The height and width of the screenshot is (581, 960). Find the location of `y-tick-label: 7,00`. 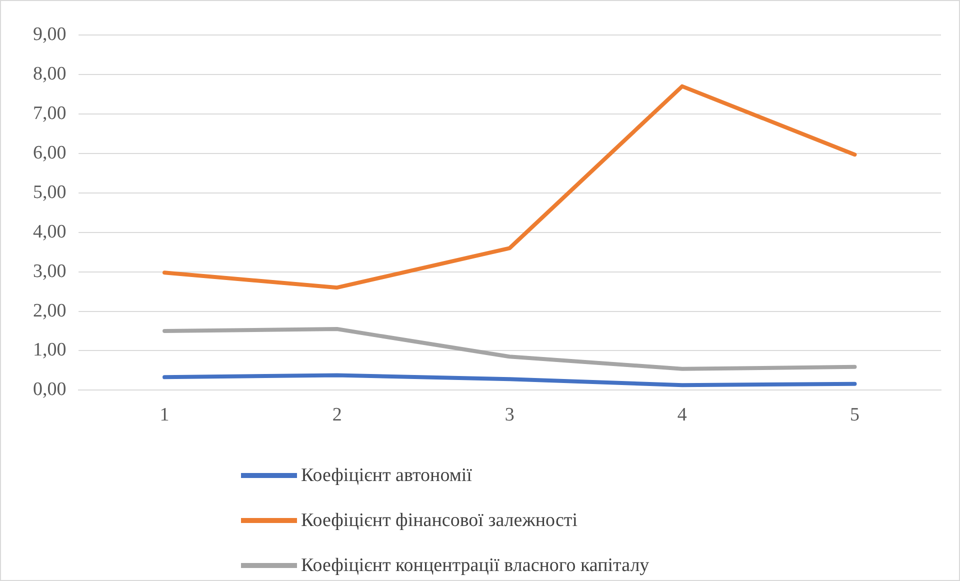

y-tick-label: 7,00 is located at coordinates (49, 113).